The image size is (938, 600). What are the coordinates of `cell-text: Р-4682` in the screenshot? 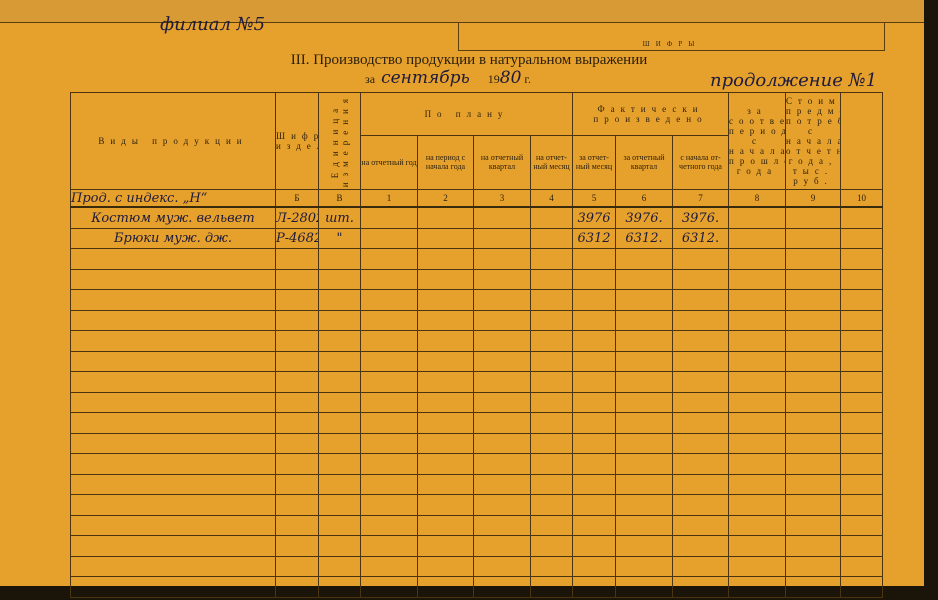 It's located at (297, 239).